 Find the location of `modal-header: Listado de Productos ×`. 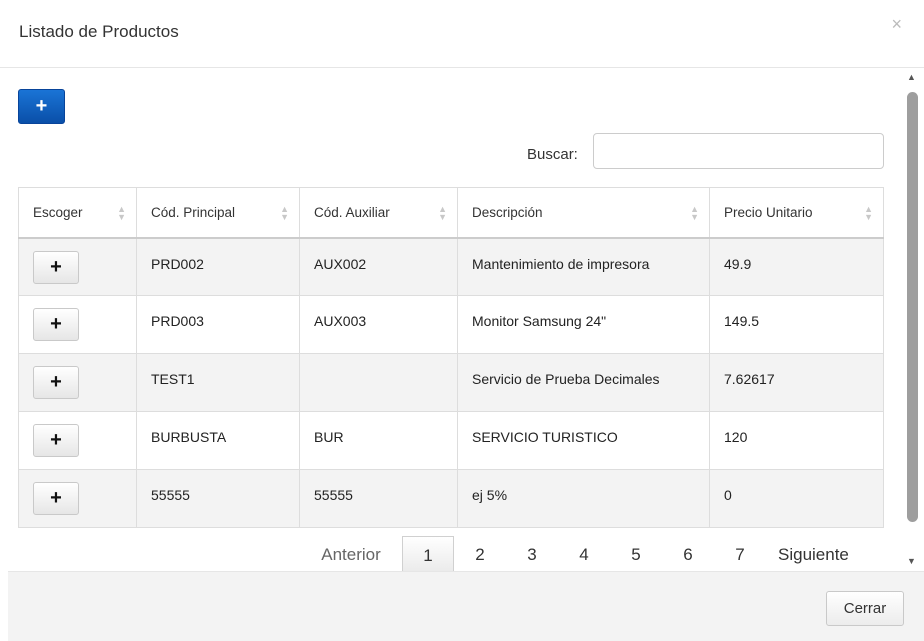

modal-header: Listado de Productos × is located at coordinates (462, 34).